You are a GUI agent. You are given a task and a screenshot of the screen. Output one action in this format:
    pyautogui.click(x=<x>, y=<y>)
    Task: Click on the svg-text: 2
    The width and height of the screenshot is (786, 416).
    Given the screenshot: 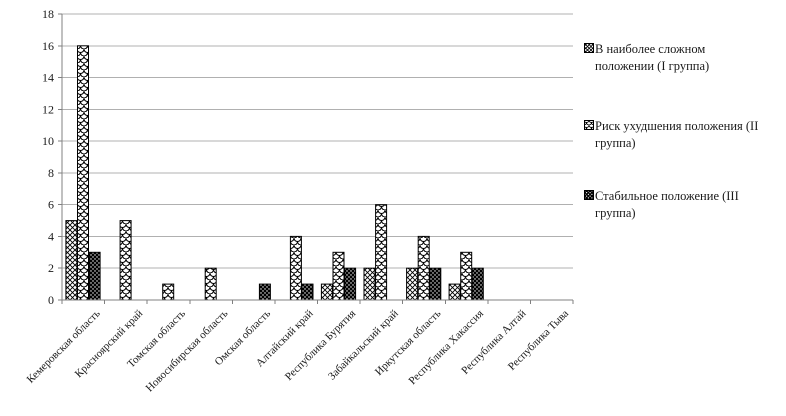 What is the action you would take?
    pyautogui.click(x=51, y=268)
    